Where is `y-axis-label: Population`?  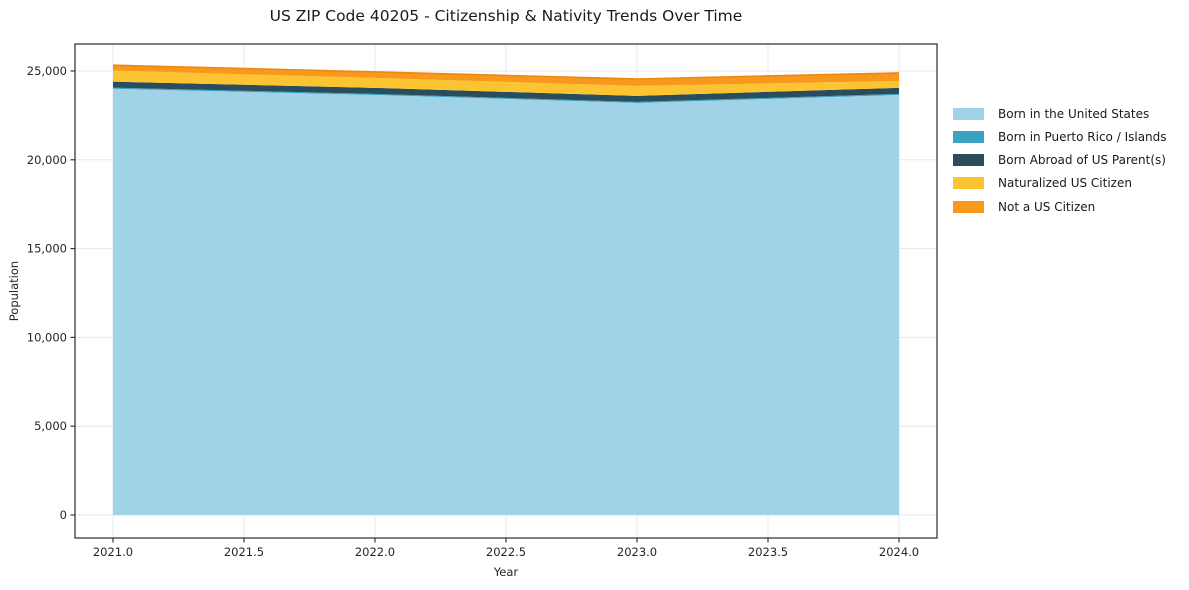
y-axis-label: Population is located at coordinates (14, 291).